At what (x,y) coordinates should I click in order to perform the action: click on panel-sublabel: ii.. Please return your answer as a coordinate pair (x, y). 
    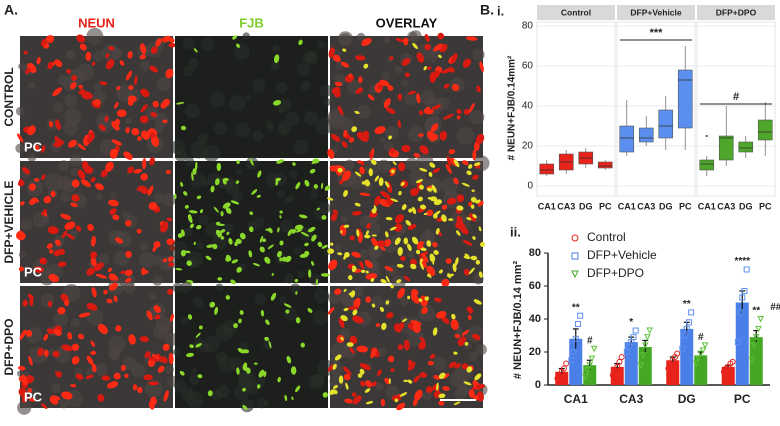
    Looking at the image, I should click on (515, 231).